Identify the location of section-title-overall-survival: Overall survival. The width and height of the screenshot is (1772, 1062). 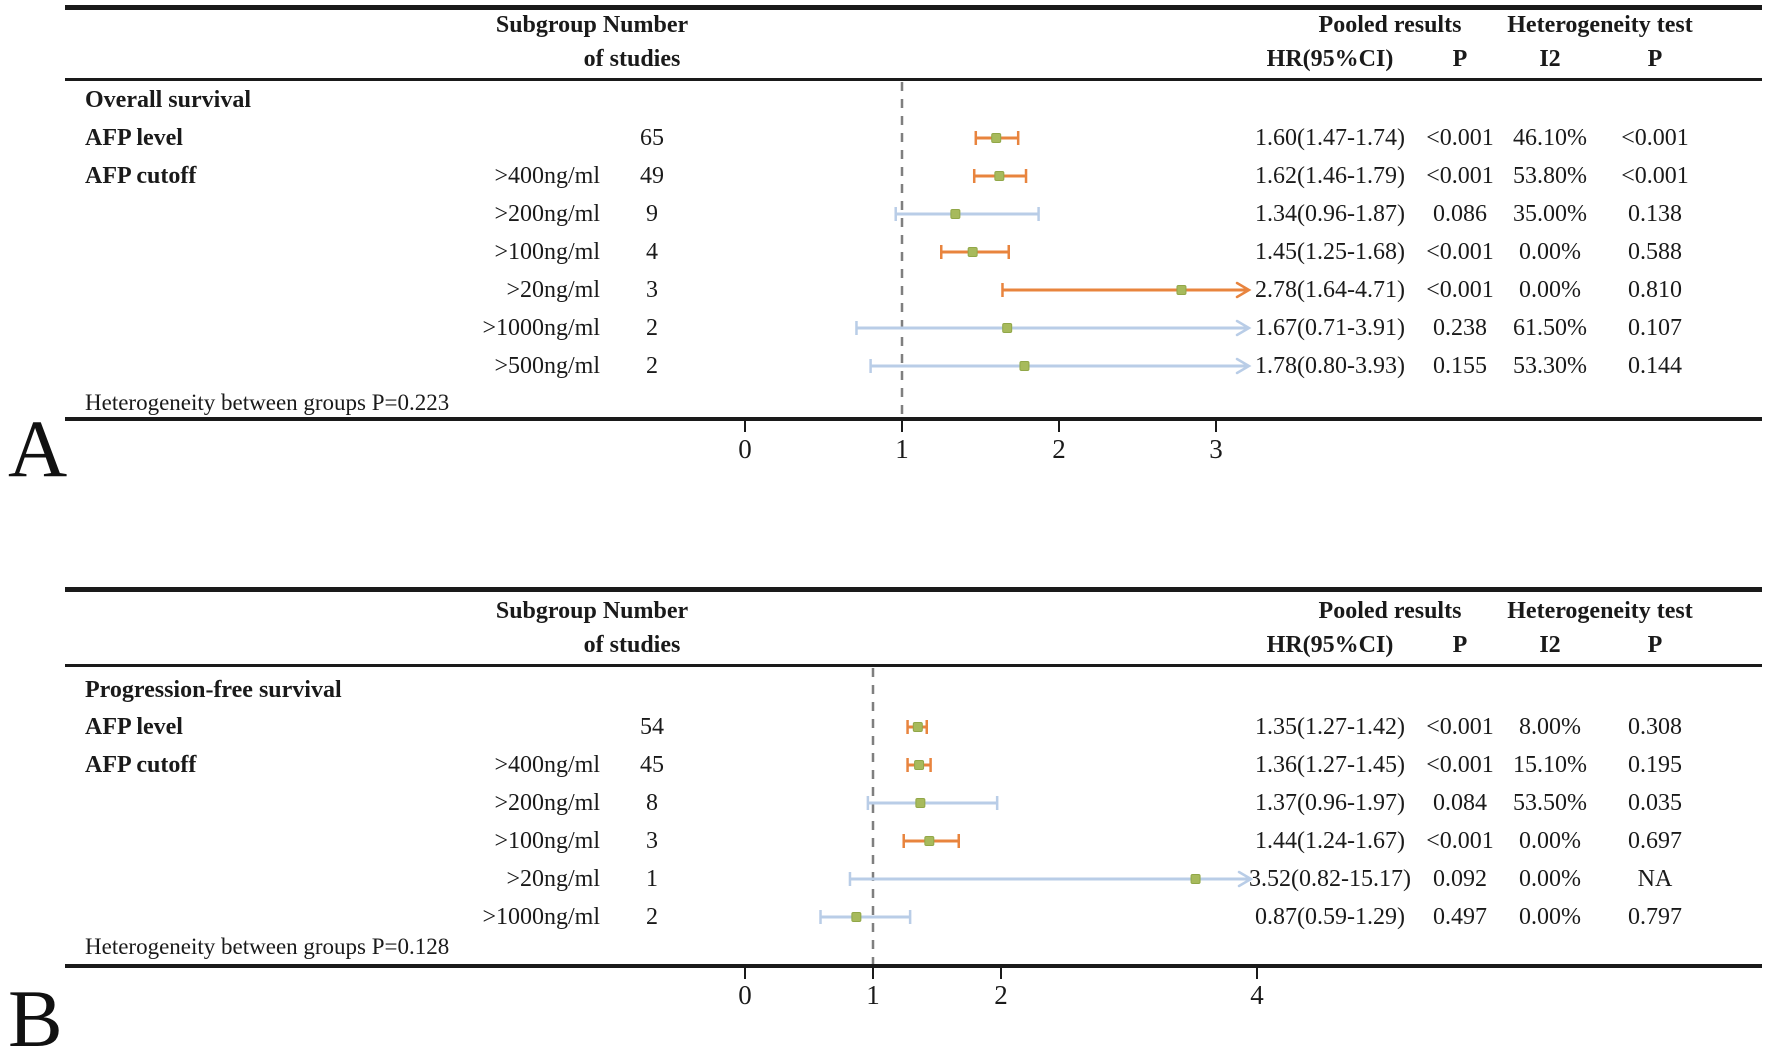
(168, 100).